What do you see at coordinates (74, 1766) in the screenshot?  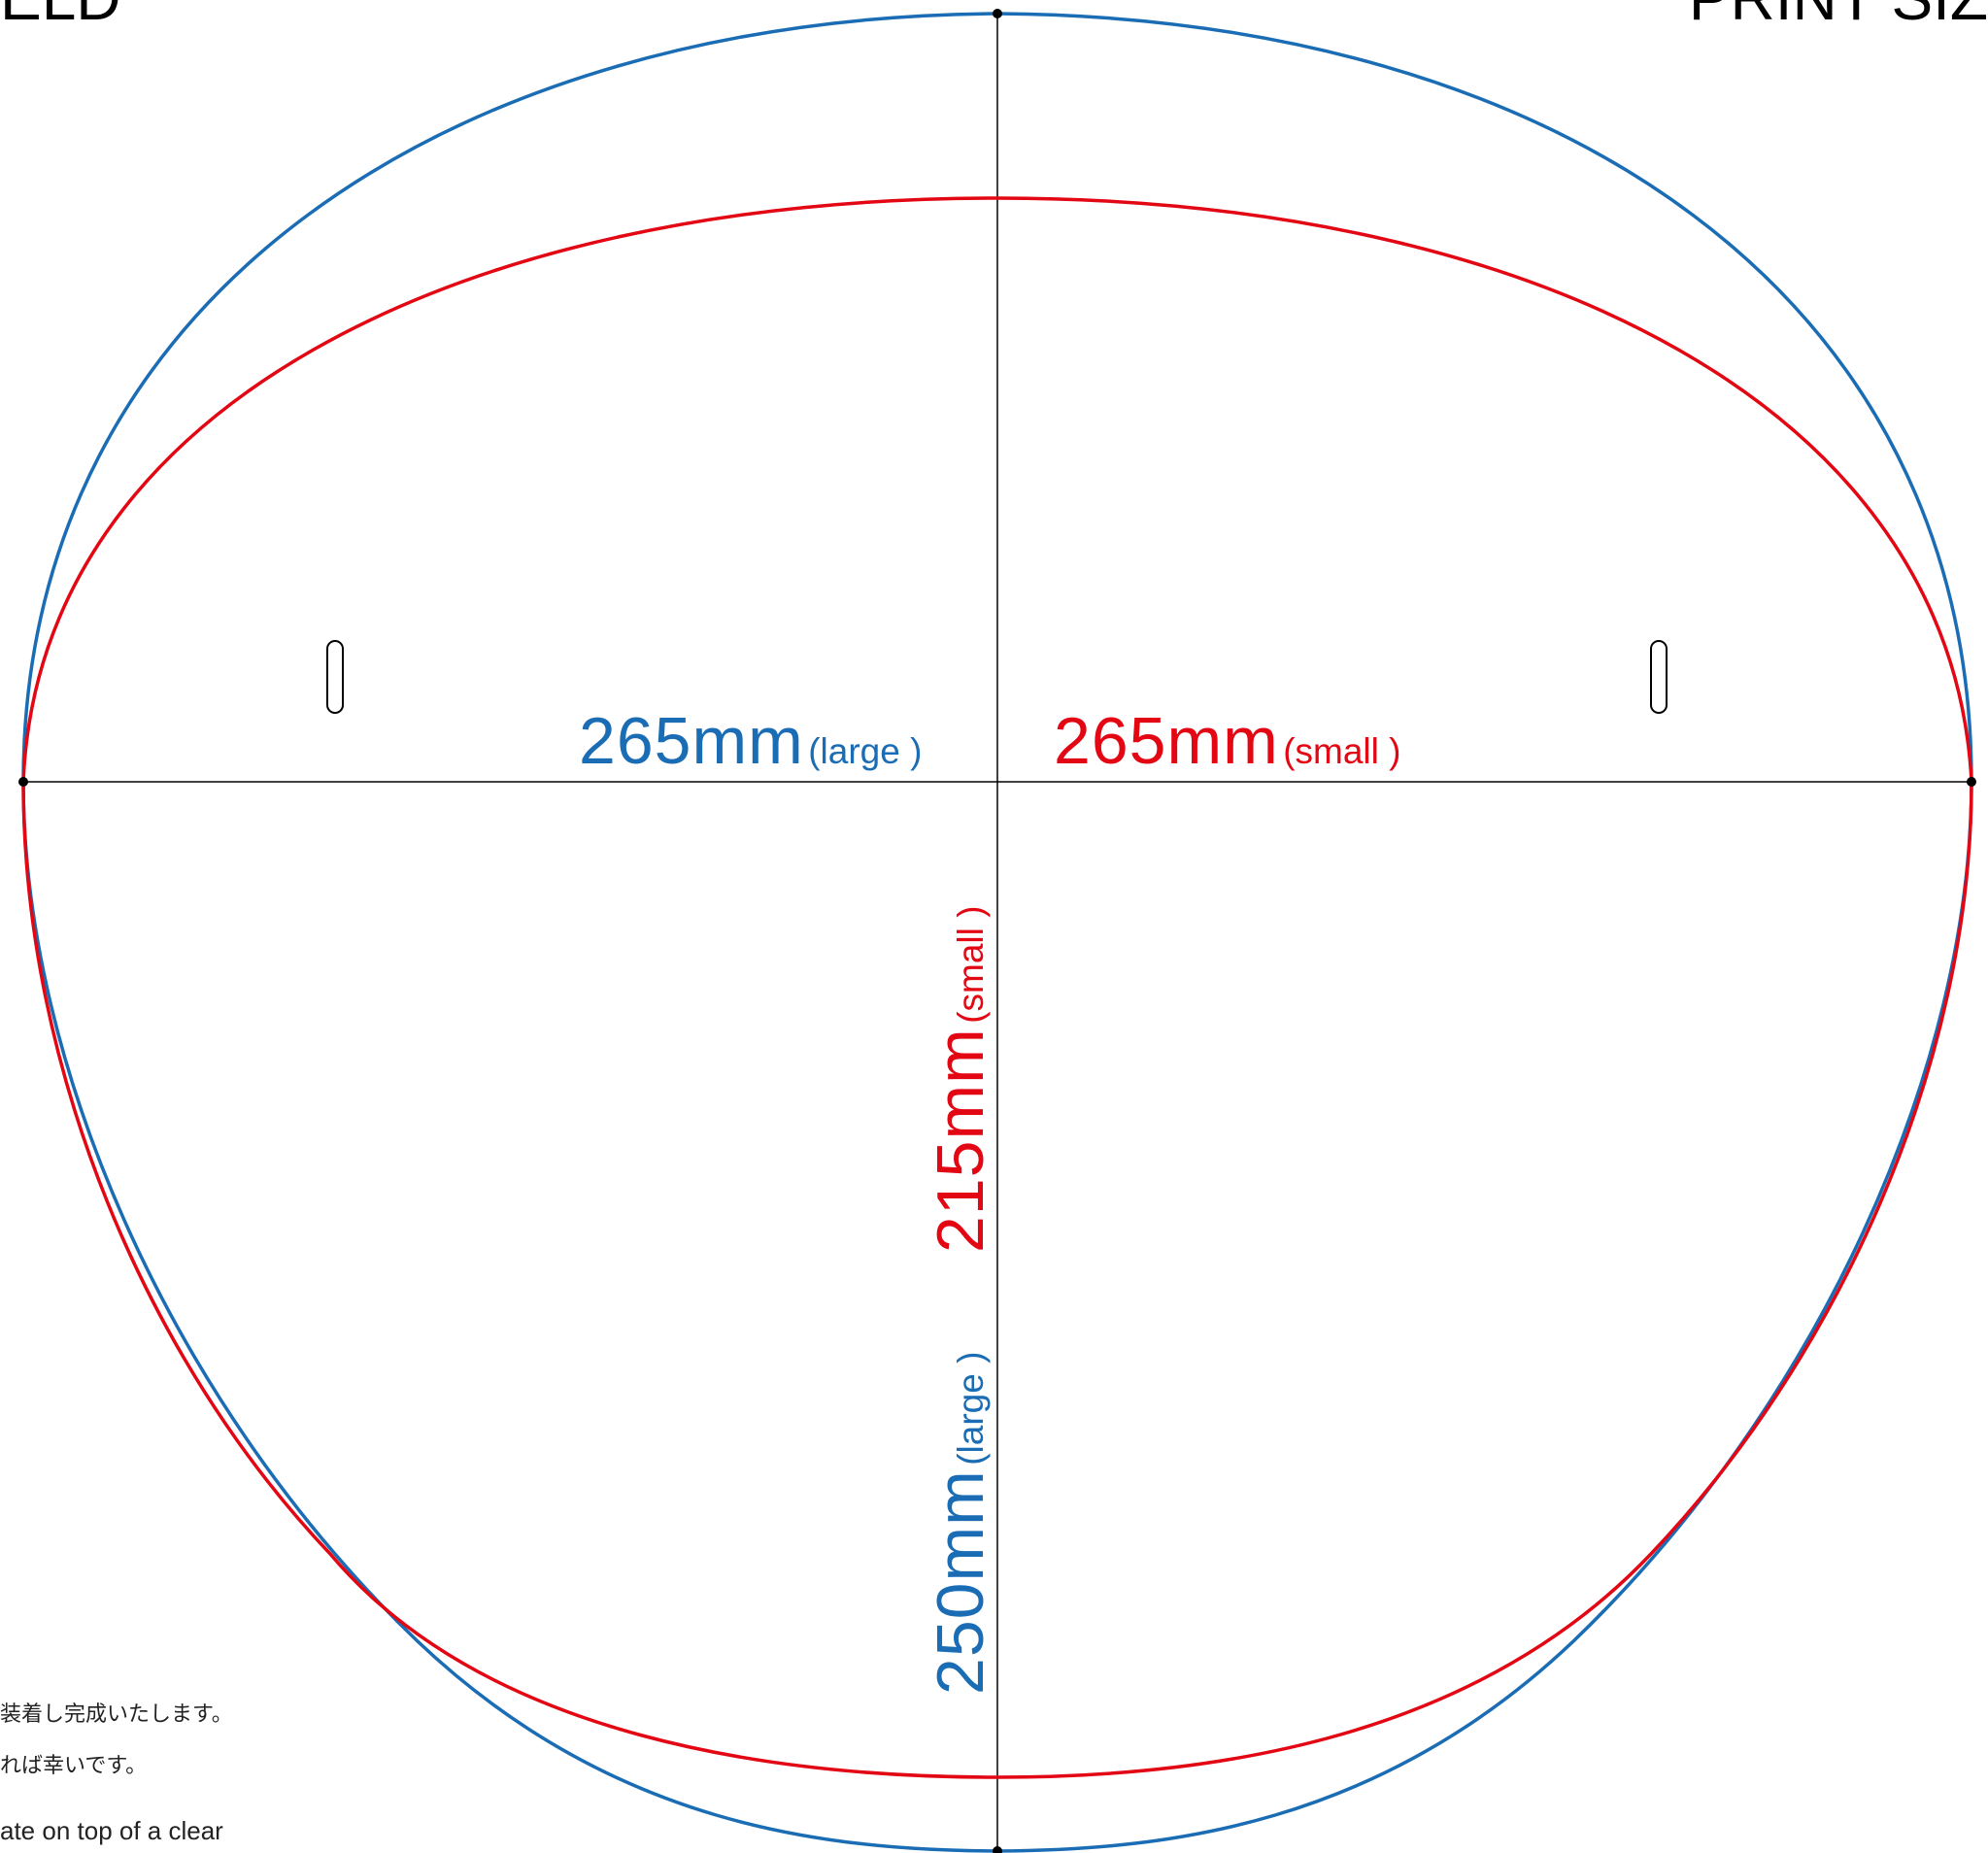 I see `note-line-2: れば幸いです。` at bounding box center [74, 1766].